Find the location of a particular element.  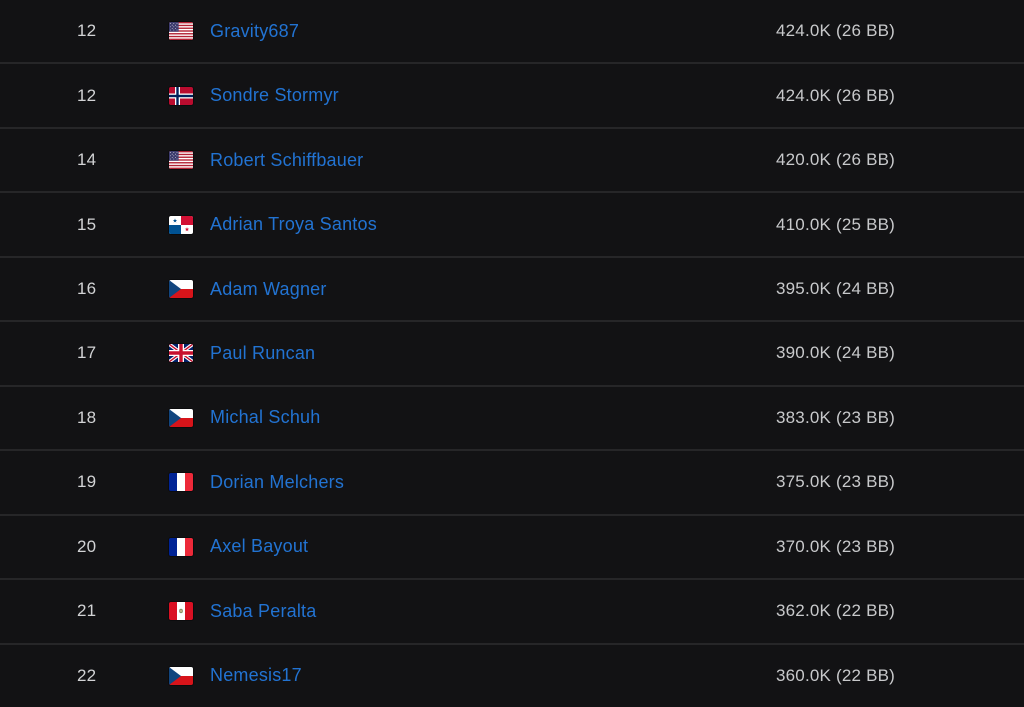

stack-cell: 395.0K (24 BB) is located at coordinates (836, 289).